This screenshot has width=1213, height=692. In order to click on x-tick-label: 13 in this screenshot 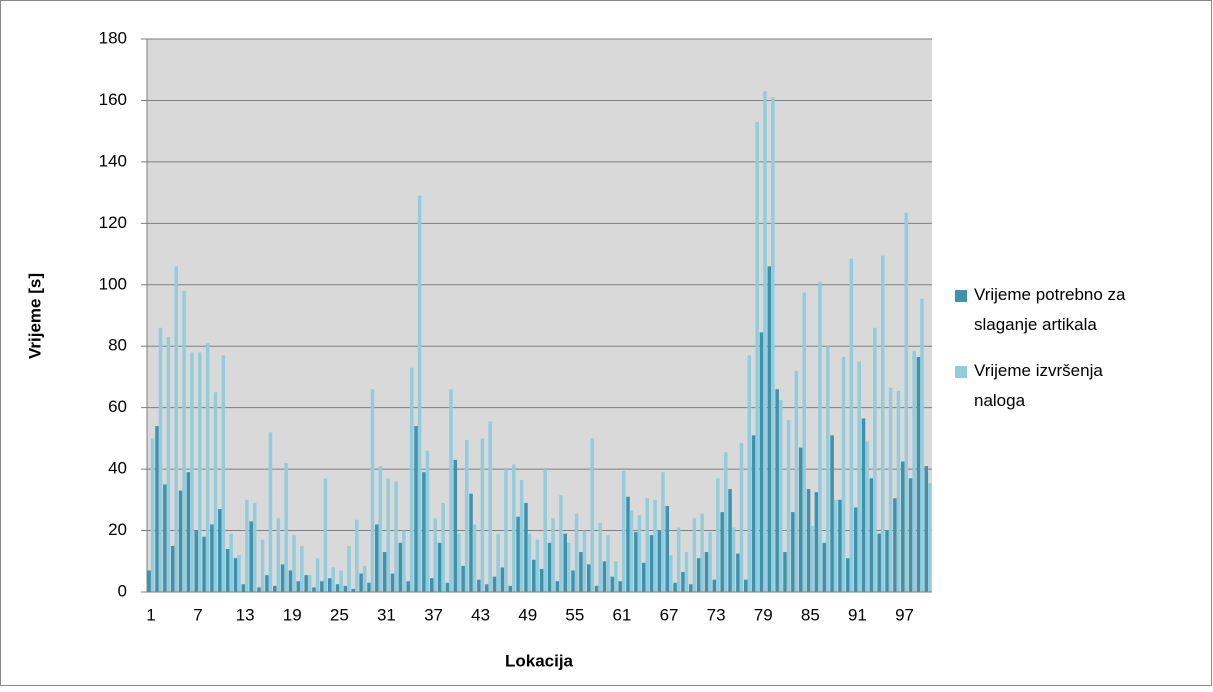, I will do `click(245, 614)`.